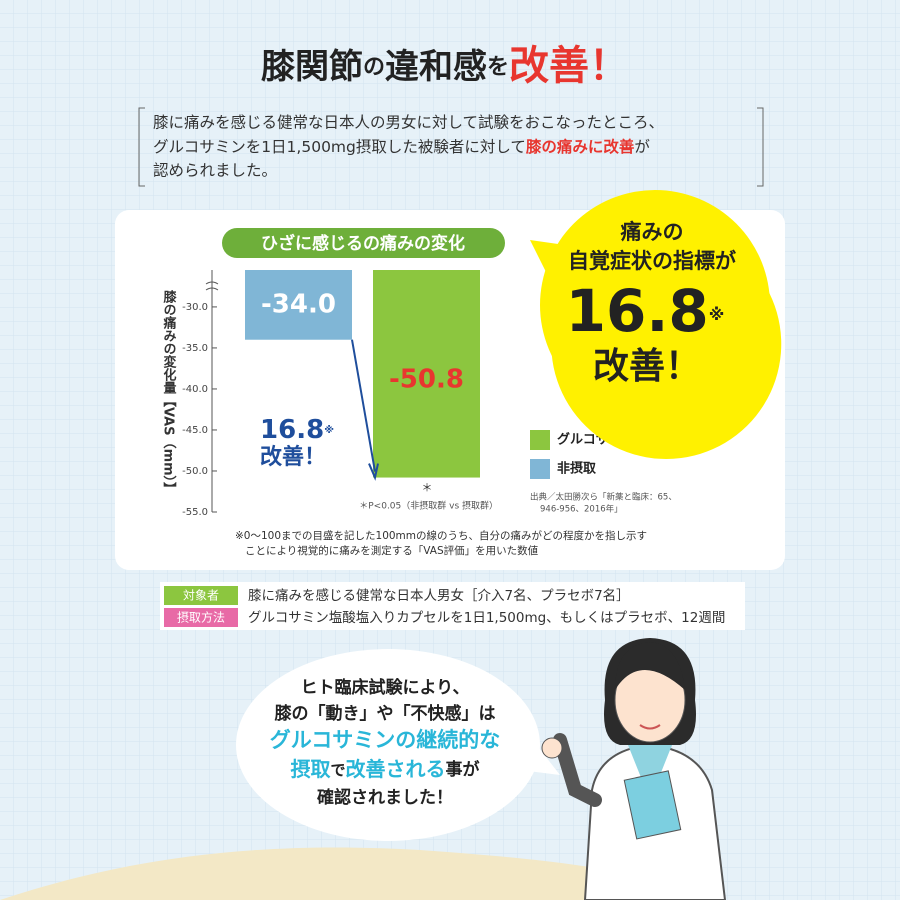 The height and width of the screenshot is (904, 900). I want to click on legend-label: 非摂取, so click(577, 469).